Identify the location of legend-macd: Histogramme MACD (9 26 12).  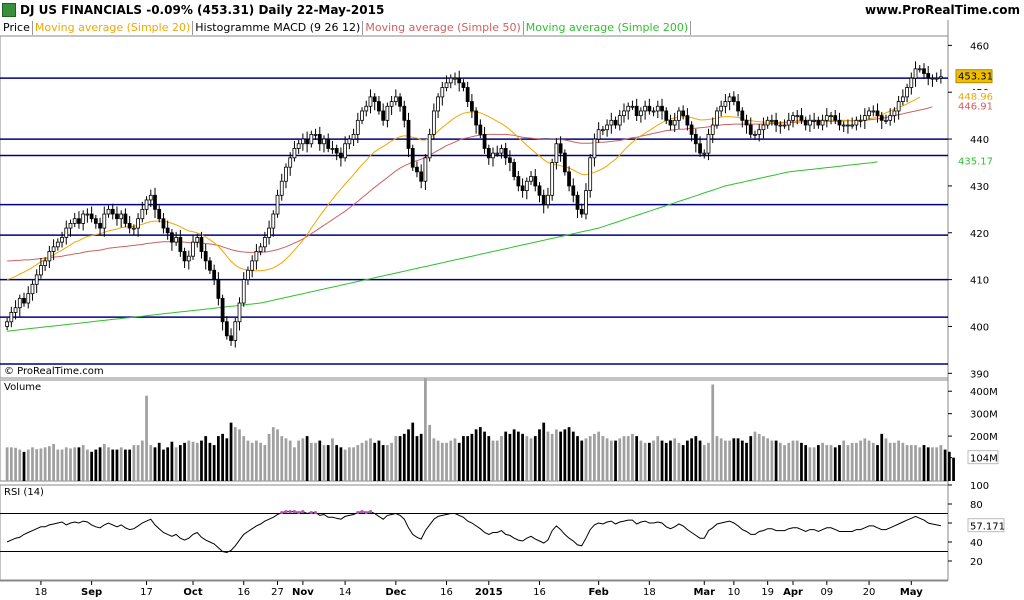
(278, 28).